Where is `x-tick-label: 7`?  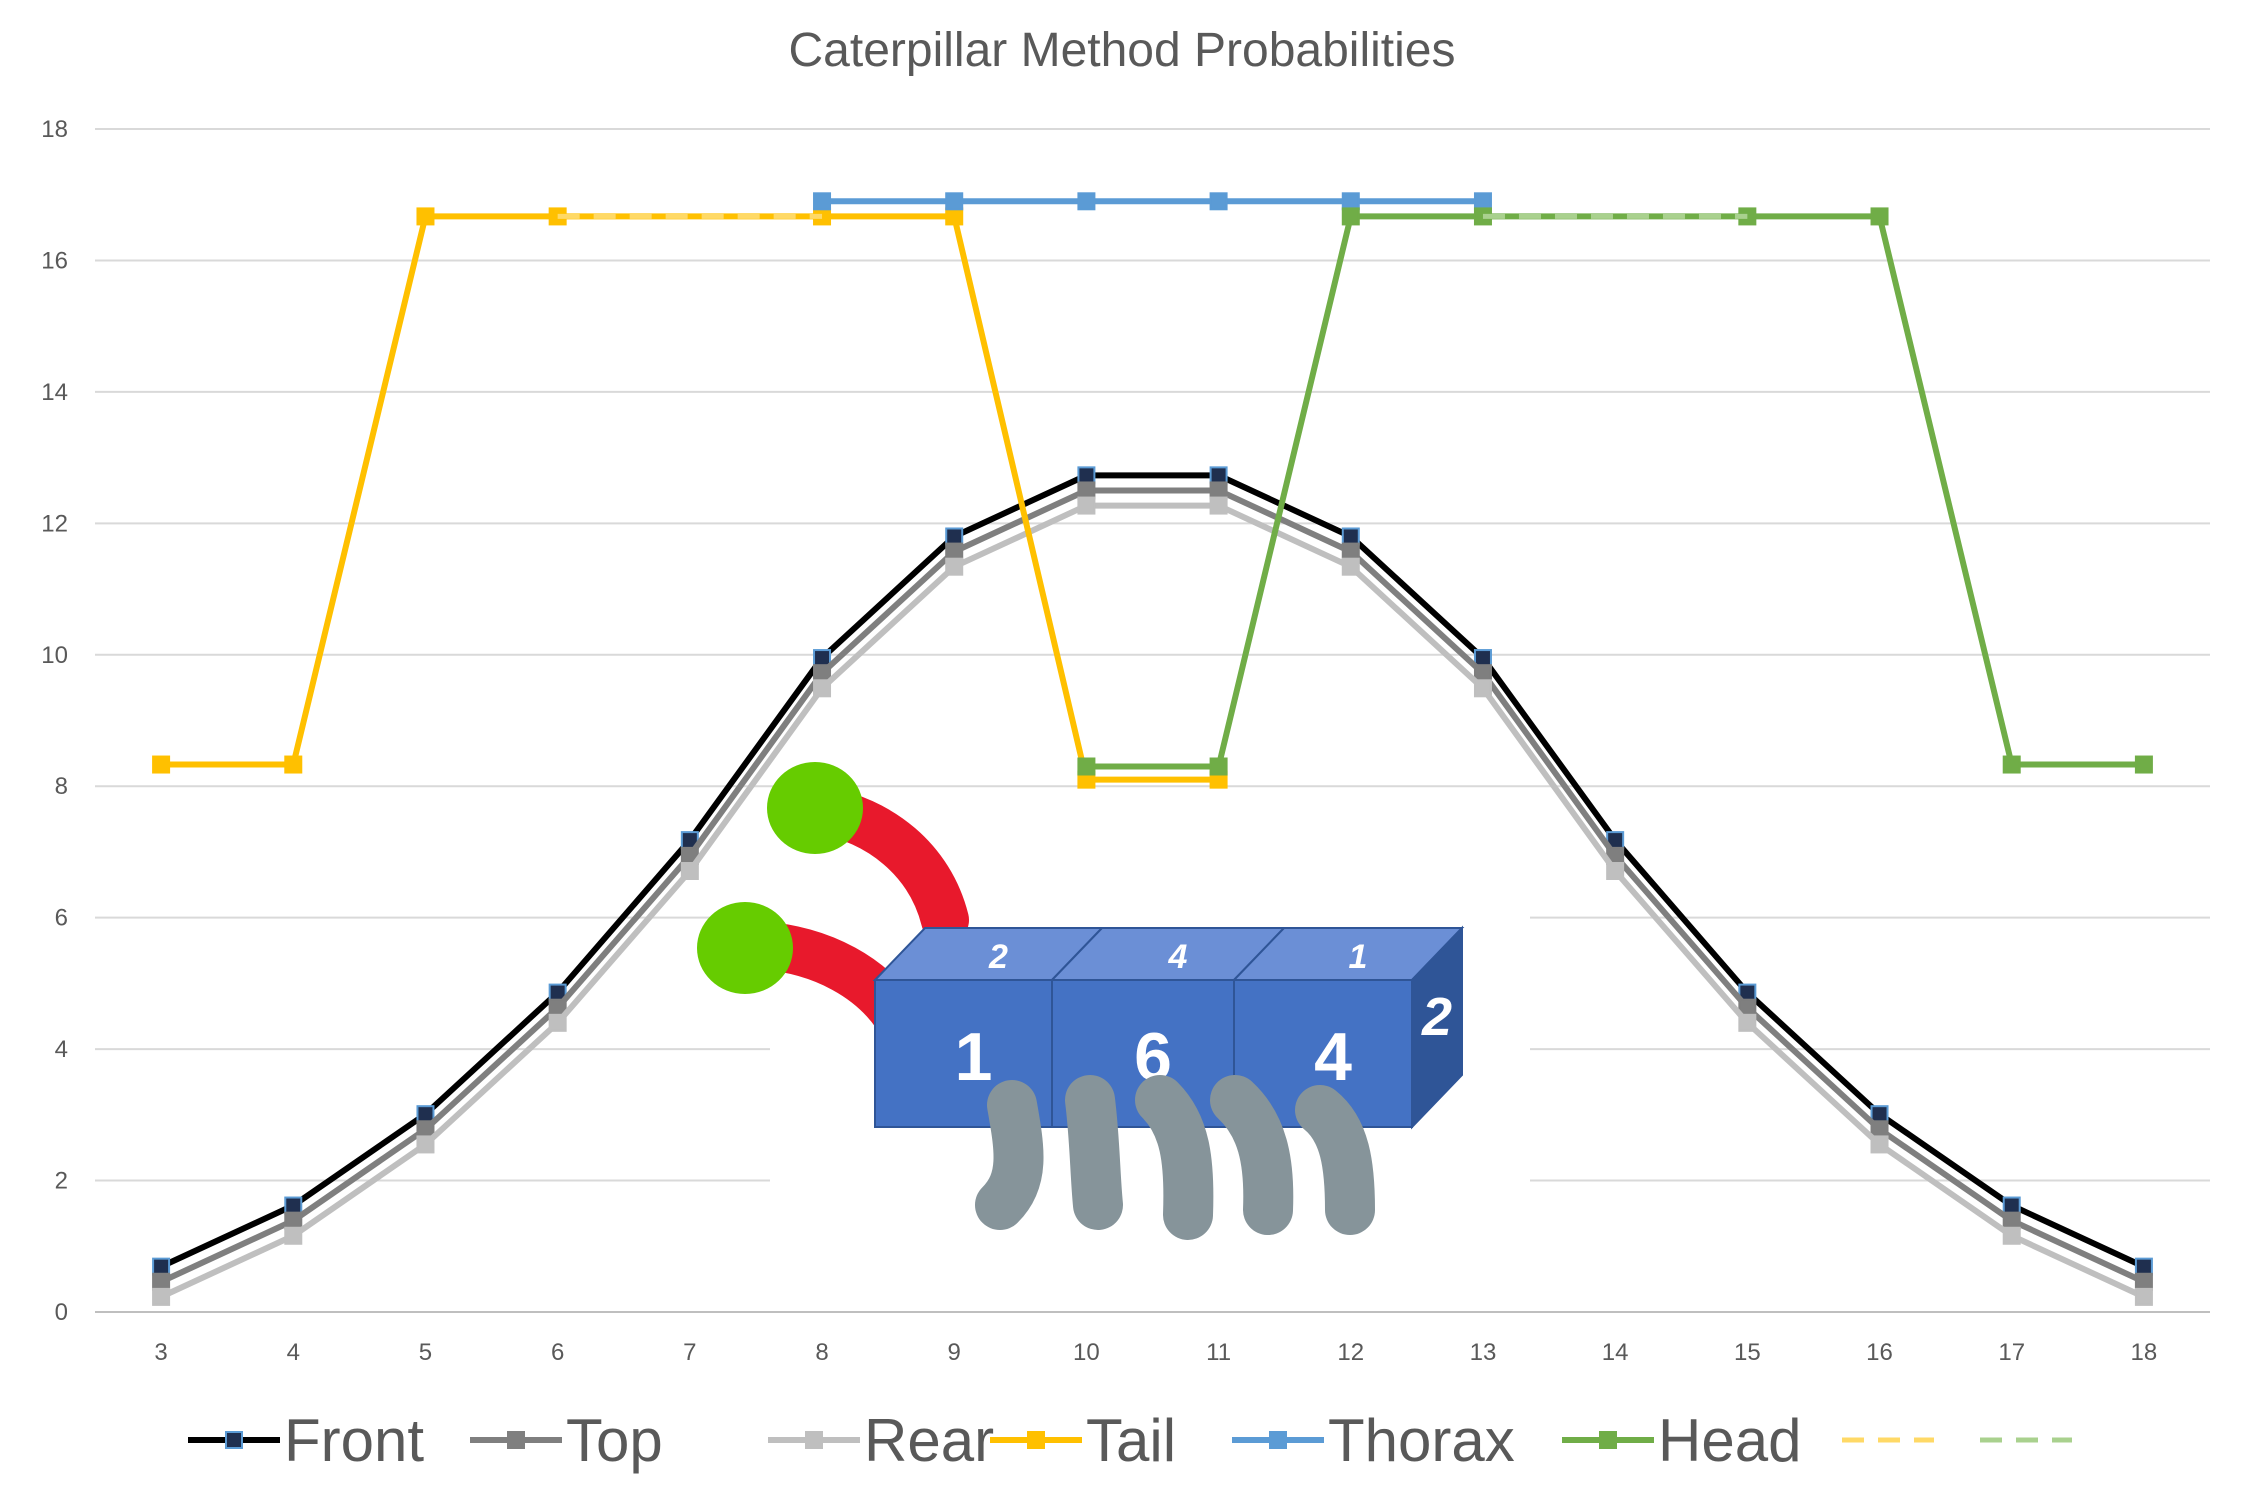
x-tick-label: 7 is located at coordinates (689, 1352).